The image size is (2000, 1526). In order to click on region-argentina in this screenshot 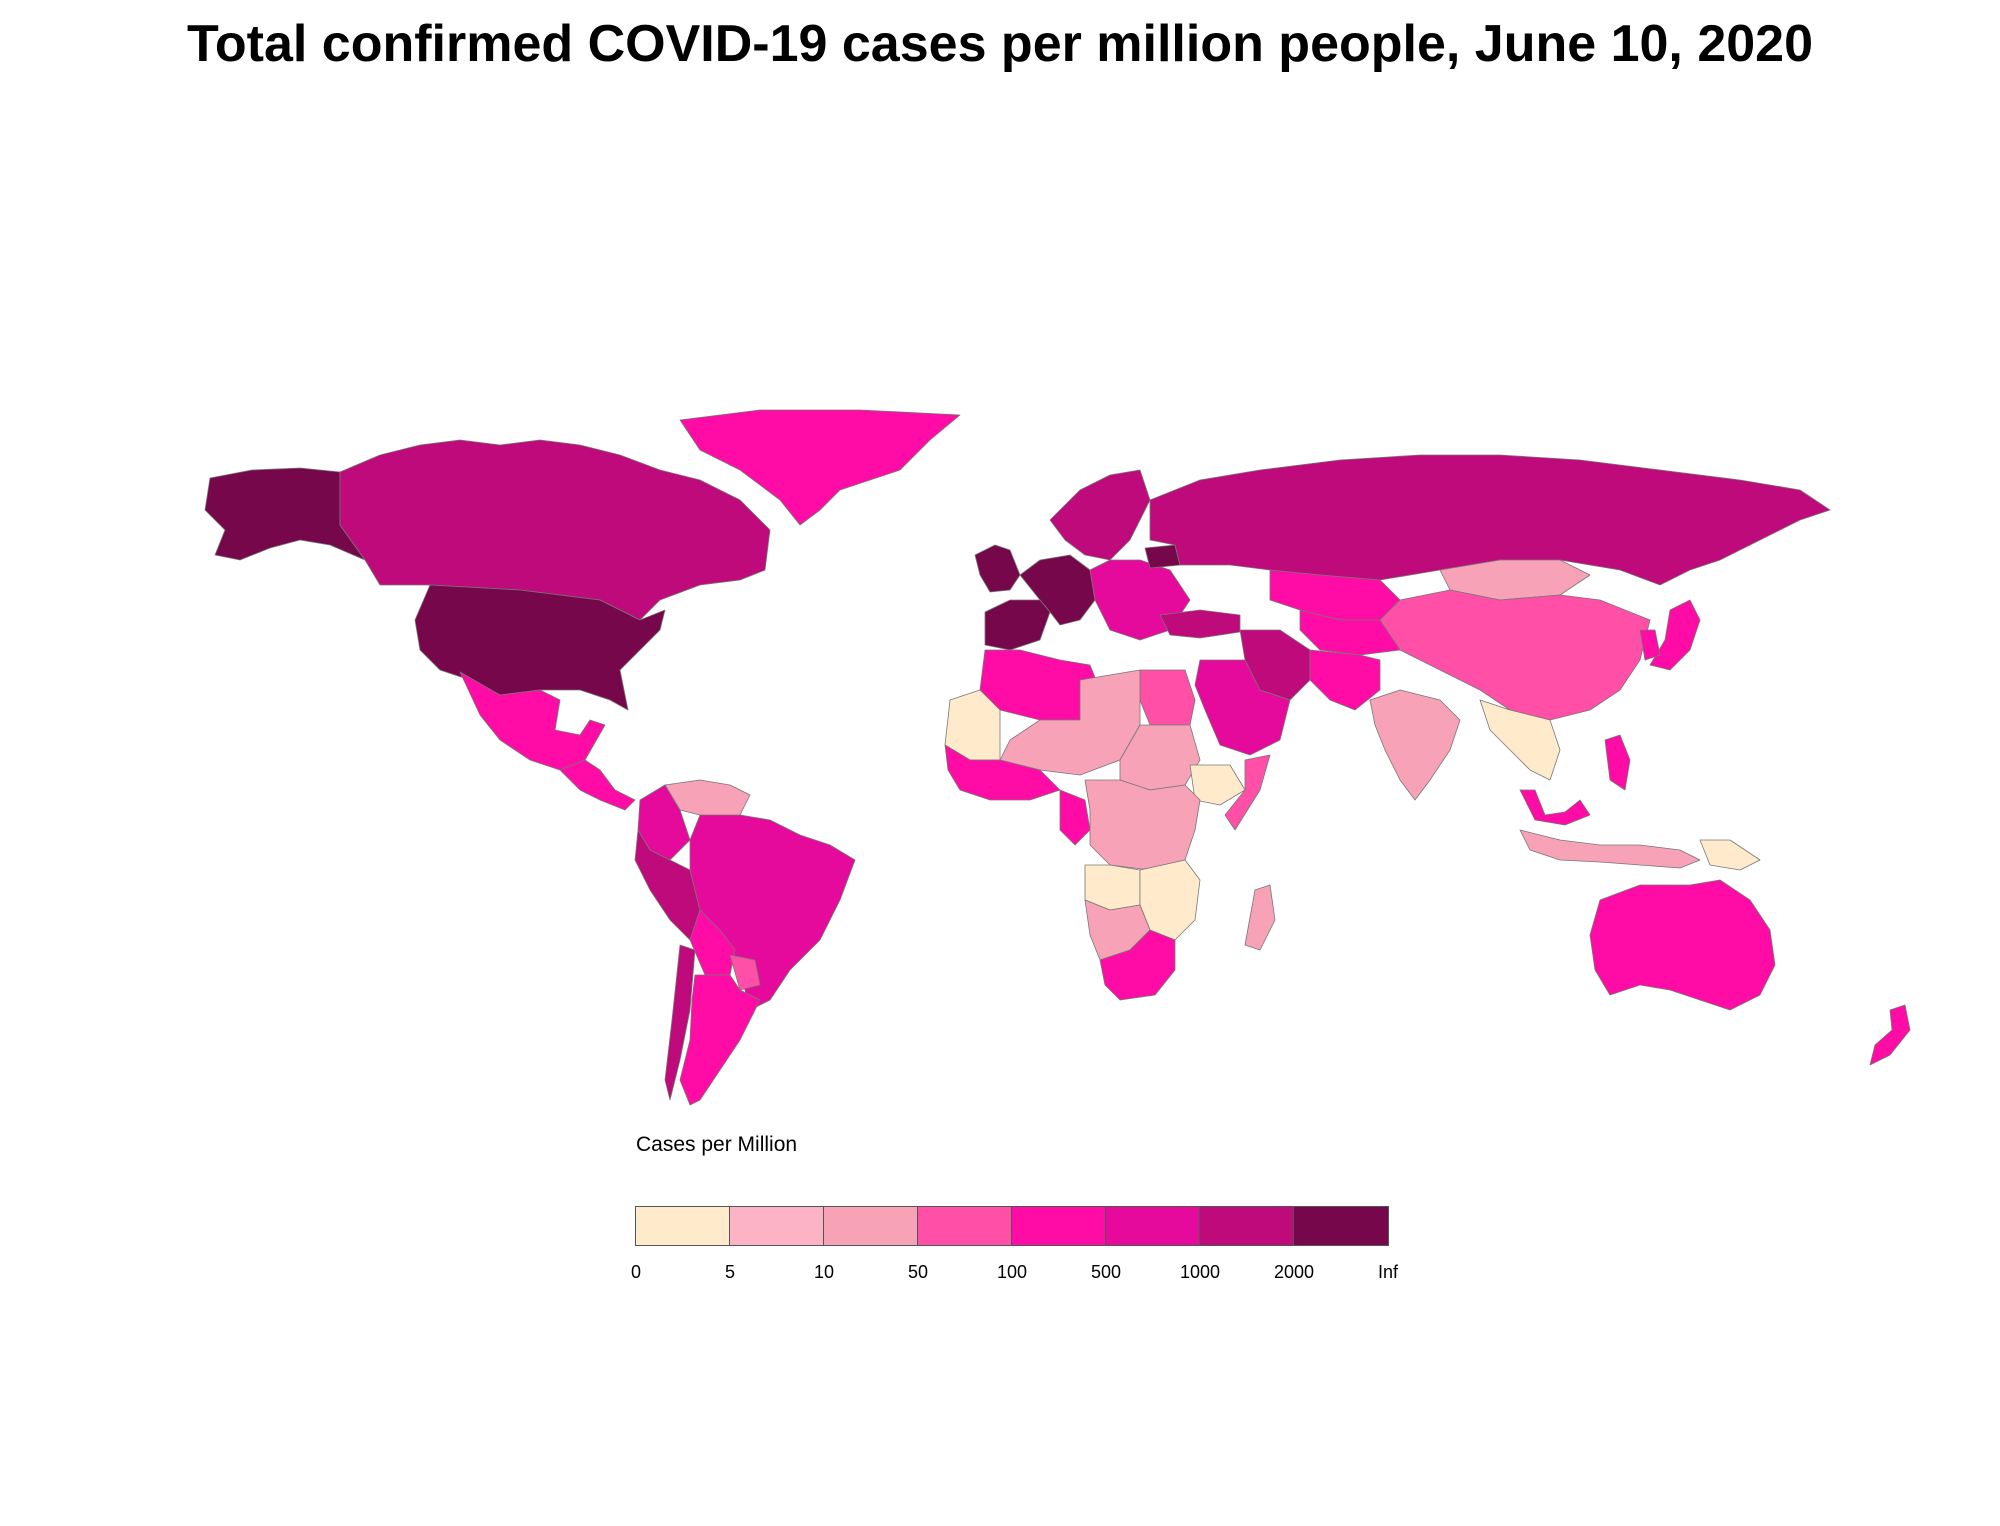, I will do `click(720, 1040)`.